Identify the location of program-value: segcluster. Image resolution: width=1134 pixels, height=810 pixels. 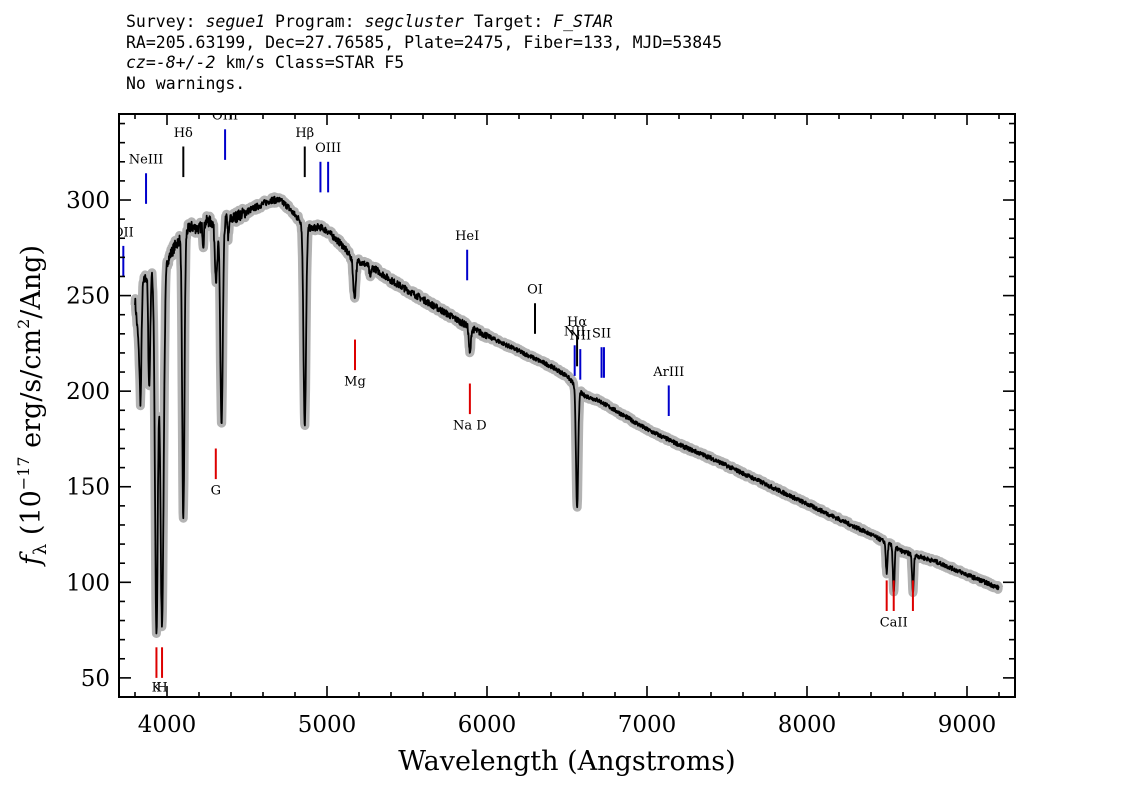
(414, 21).